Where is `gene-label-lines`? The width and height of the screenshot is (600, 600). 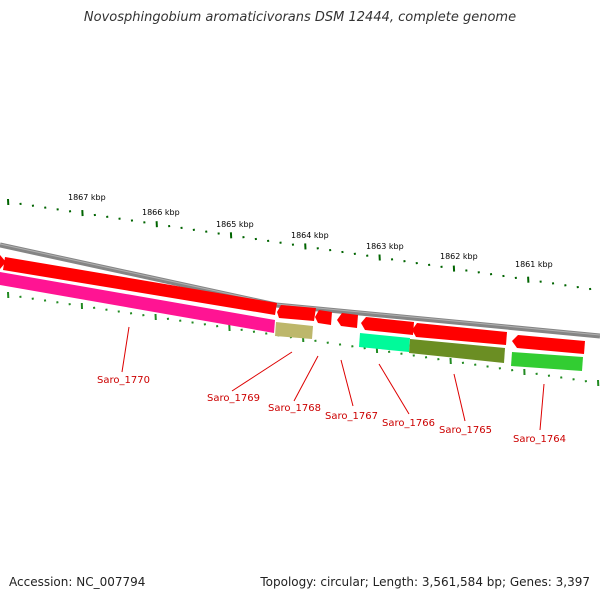 gene-label-lines is located at coordinates (333, 378).